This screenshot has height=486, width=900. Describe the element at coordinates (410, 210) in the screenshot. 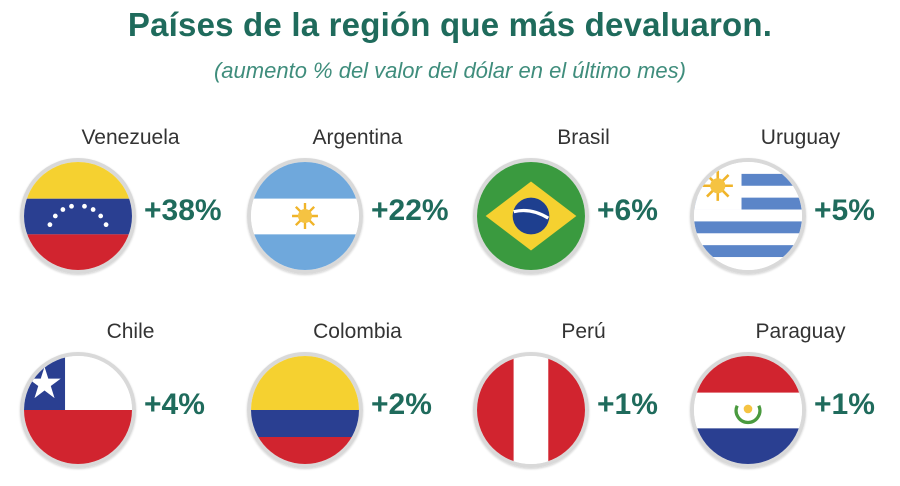

I see `percentage-value: +22%` at that location.